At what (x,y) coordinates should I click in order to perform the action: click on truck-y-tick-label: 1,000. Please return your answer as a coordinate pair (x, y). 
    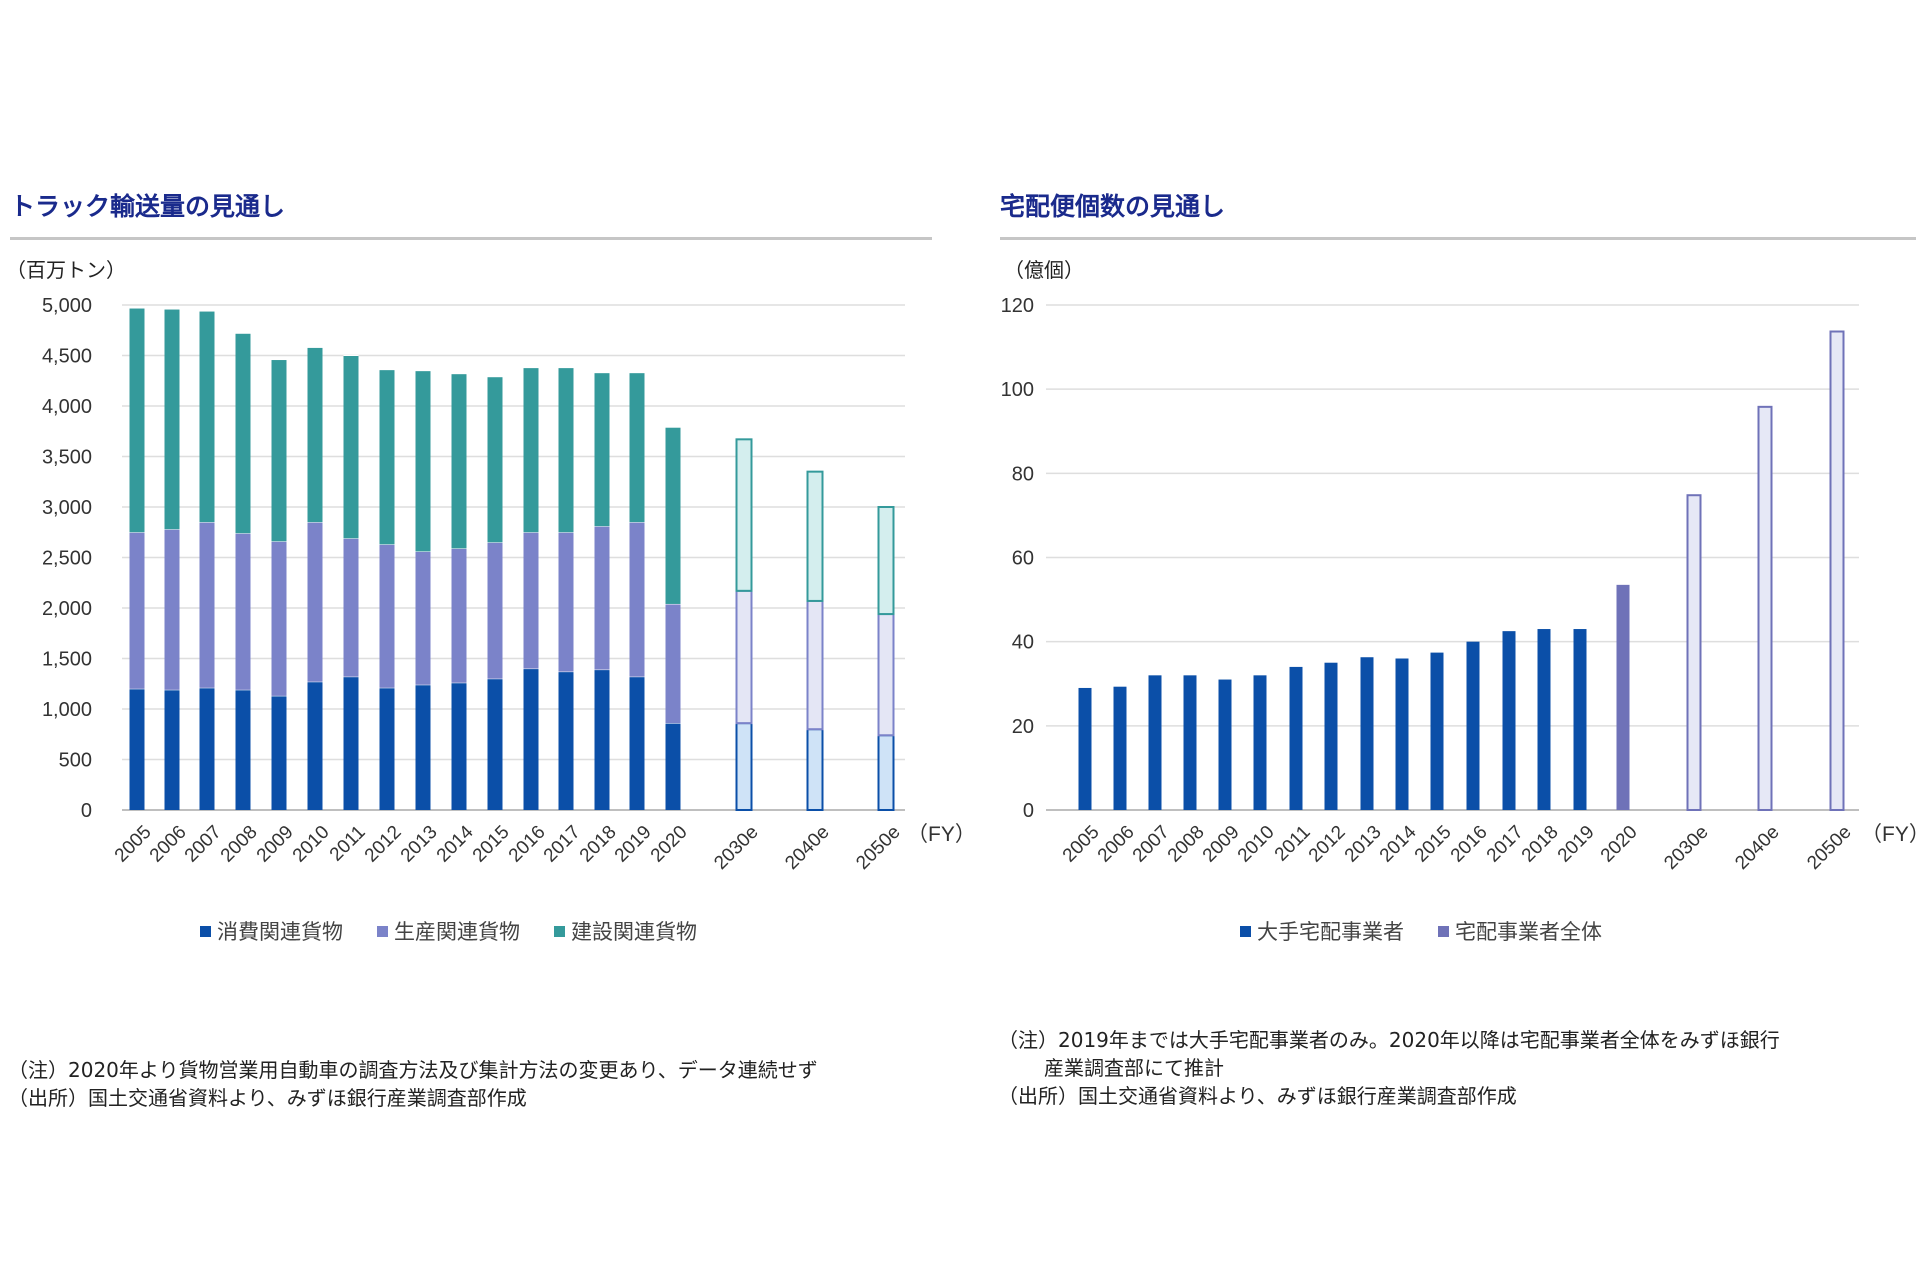
    Looking at the image, I should click on (67, 710).